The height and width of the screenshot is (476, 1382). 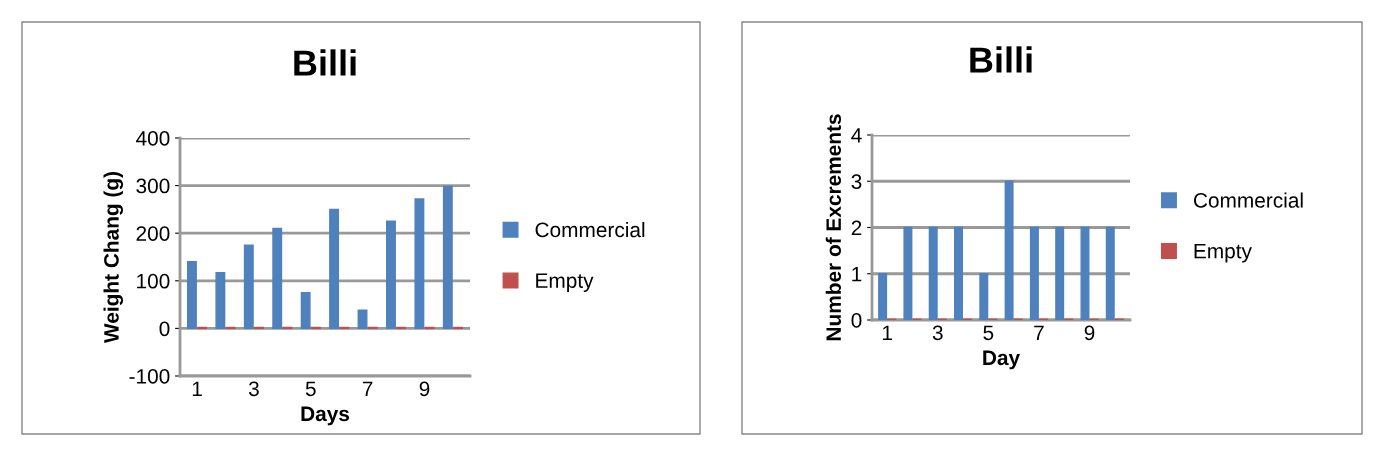 What do you see at coordinates (149, 376) in the screenshot?
I see `y-tick-label: -100` at bounding box center [149, 376].